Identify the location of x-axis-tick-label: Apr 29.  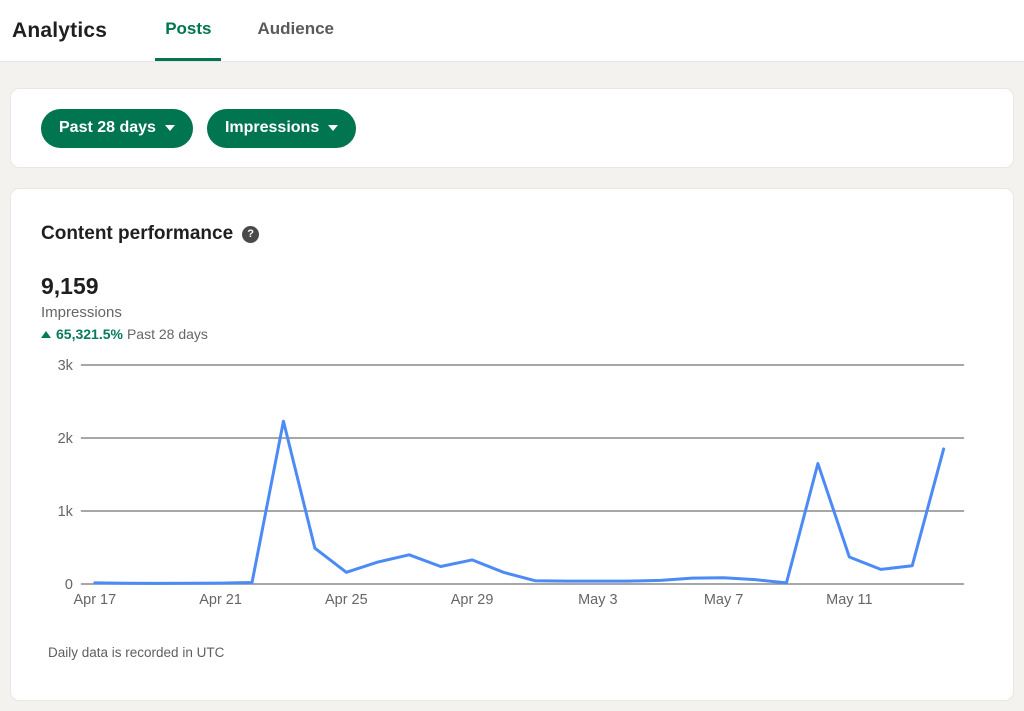
(472, 600).